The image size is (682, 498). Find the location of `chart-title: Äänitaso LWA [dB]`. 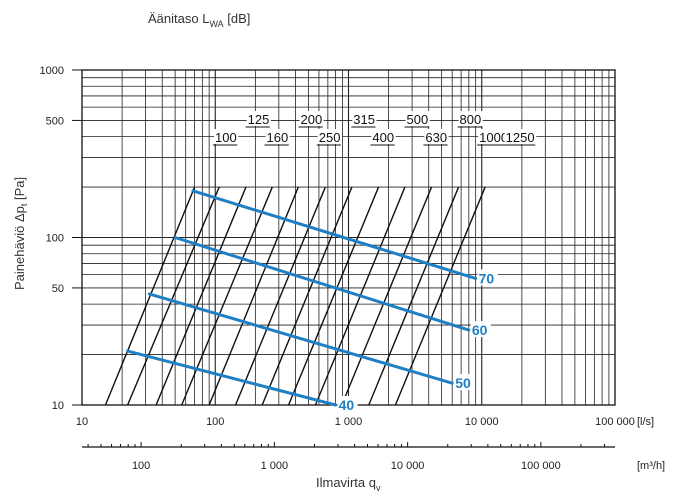

chart-title: Äänitaso LWA [dB] is located at coordinates (199, 20).